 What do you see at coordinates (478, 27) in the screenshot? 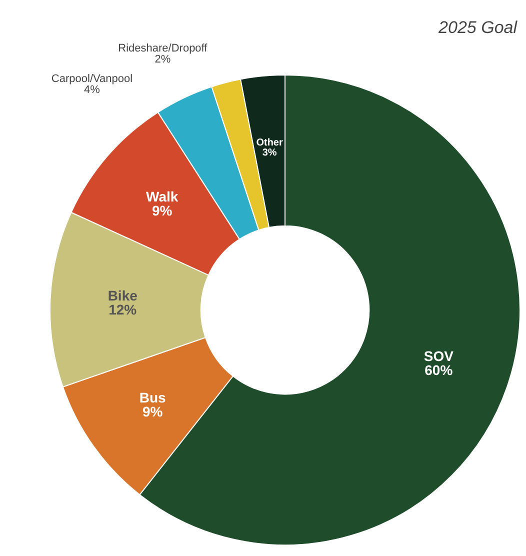
I see `chart-title: 2025 Goal` at bounding box center [478, 27].